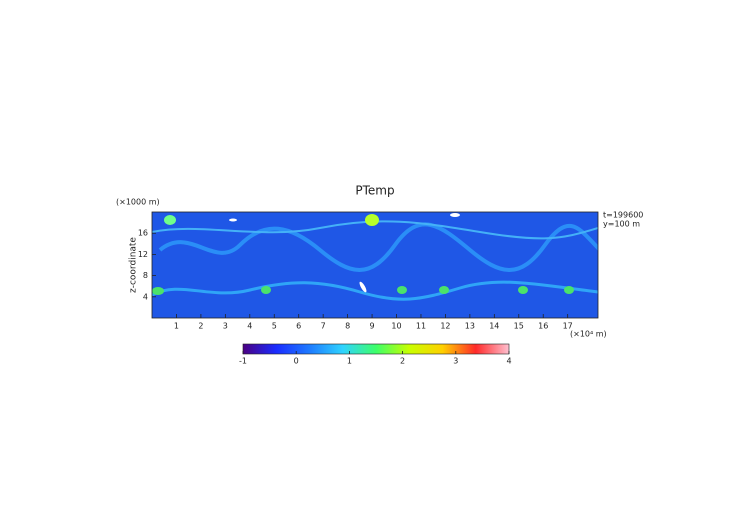 This screenshot has height=532, width=752. I want to click on x-tick-label: 14, so click(494, 326).